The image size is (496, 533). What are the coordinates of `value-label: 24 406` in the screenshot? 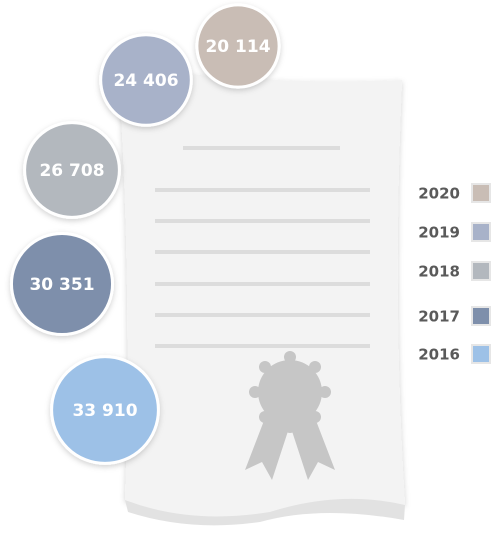 It's located at (145, 81).